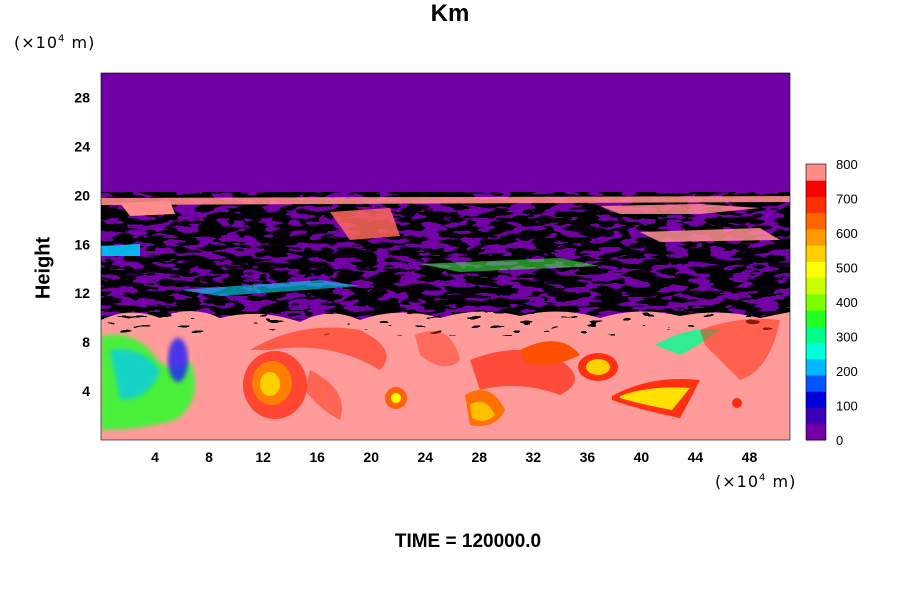 This screenshot has height=600, width=900. I want to click on x-tick-label: 32, so click(534, 457).